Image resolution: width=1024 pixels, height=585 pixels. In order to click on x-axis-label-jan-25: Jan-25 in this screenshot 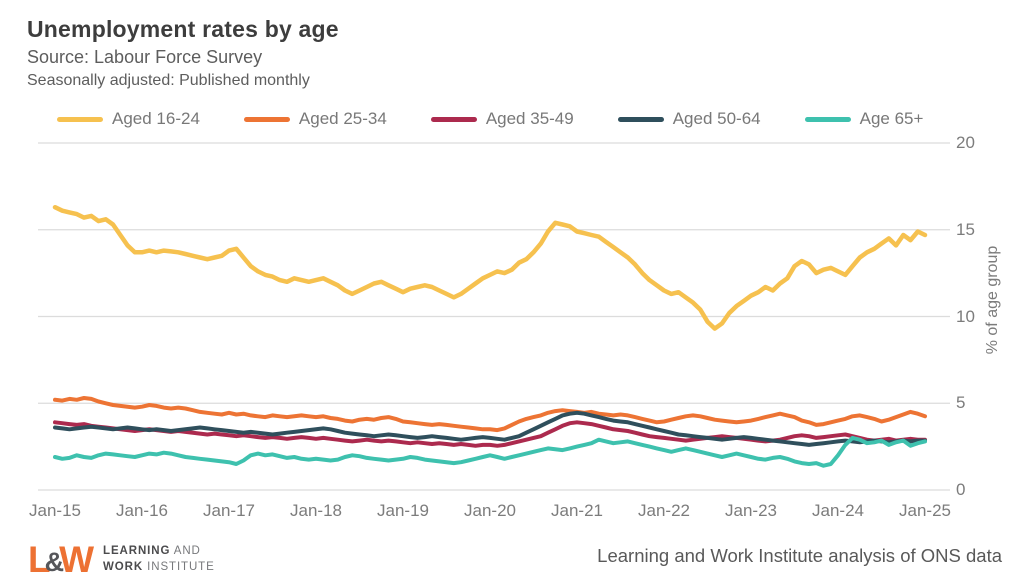, I will do `click(925, 510)`.